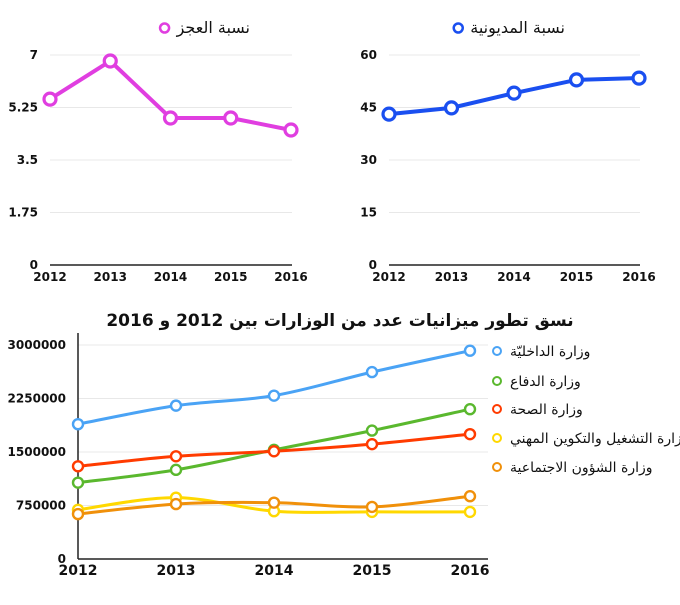 This screenshot has height=605, width=680. I want to click on legend-label: نسبة العجز, so click(213, 28).